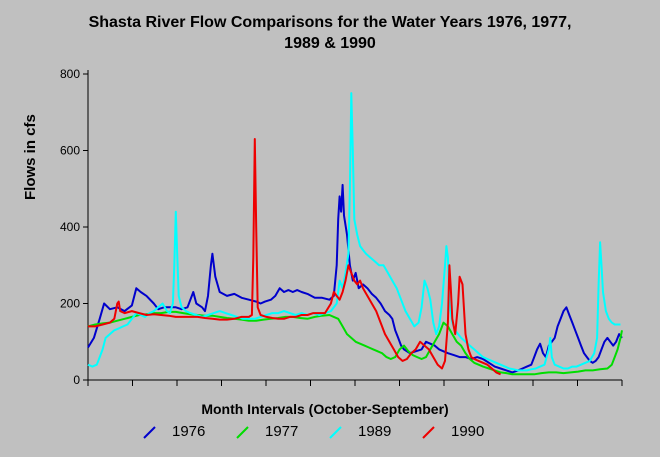 The width and height of the screenshot is (660, 457). What do you see at coordinates (282, 431) in the screenshot?
I see `legend-label: 1977` at bounding box center [282, 431].